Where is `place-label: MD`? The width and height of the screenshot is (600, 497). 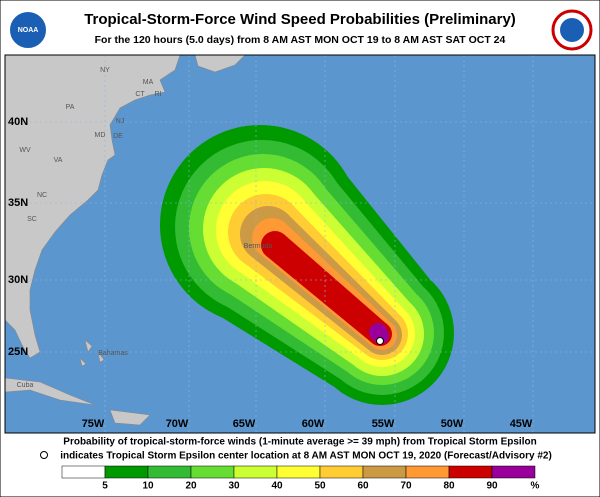 place-label: MD is located at coordinates (100, 135).